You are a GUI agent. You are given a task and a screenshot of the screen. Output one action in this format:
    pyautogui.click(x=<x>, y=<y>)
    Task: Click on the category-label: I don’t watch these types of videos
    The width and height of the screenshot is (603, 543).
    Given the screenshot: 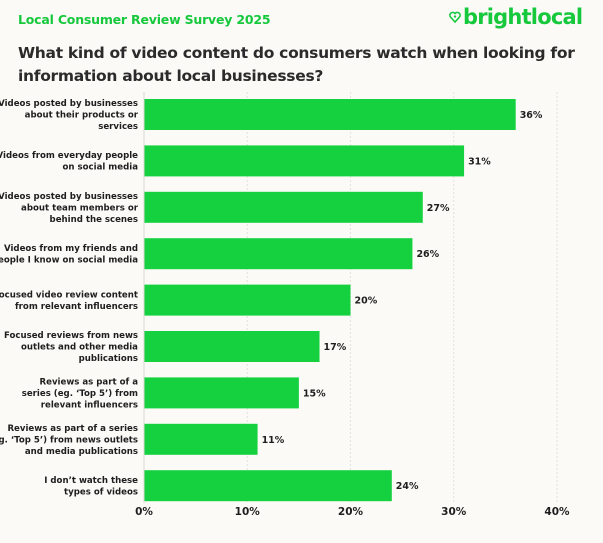 What is the action you would take?
    pyautogui.click(x=91, y=487)
    